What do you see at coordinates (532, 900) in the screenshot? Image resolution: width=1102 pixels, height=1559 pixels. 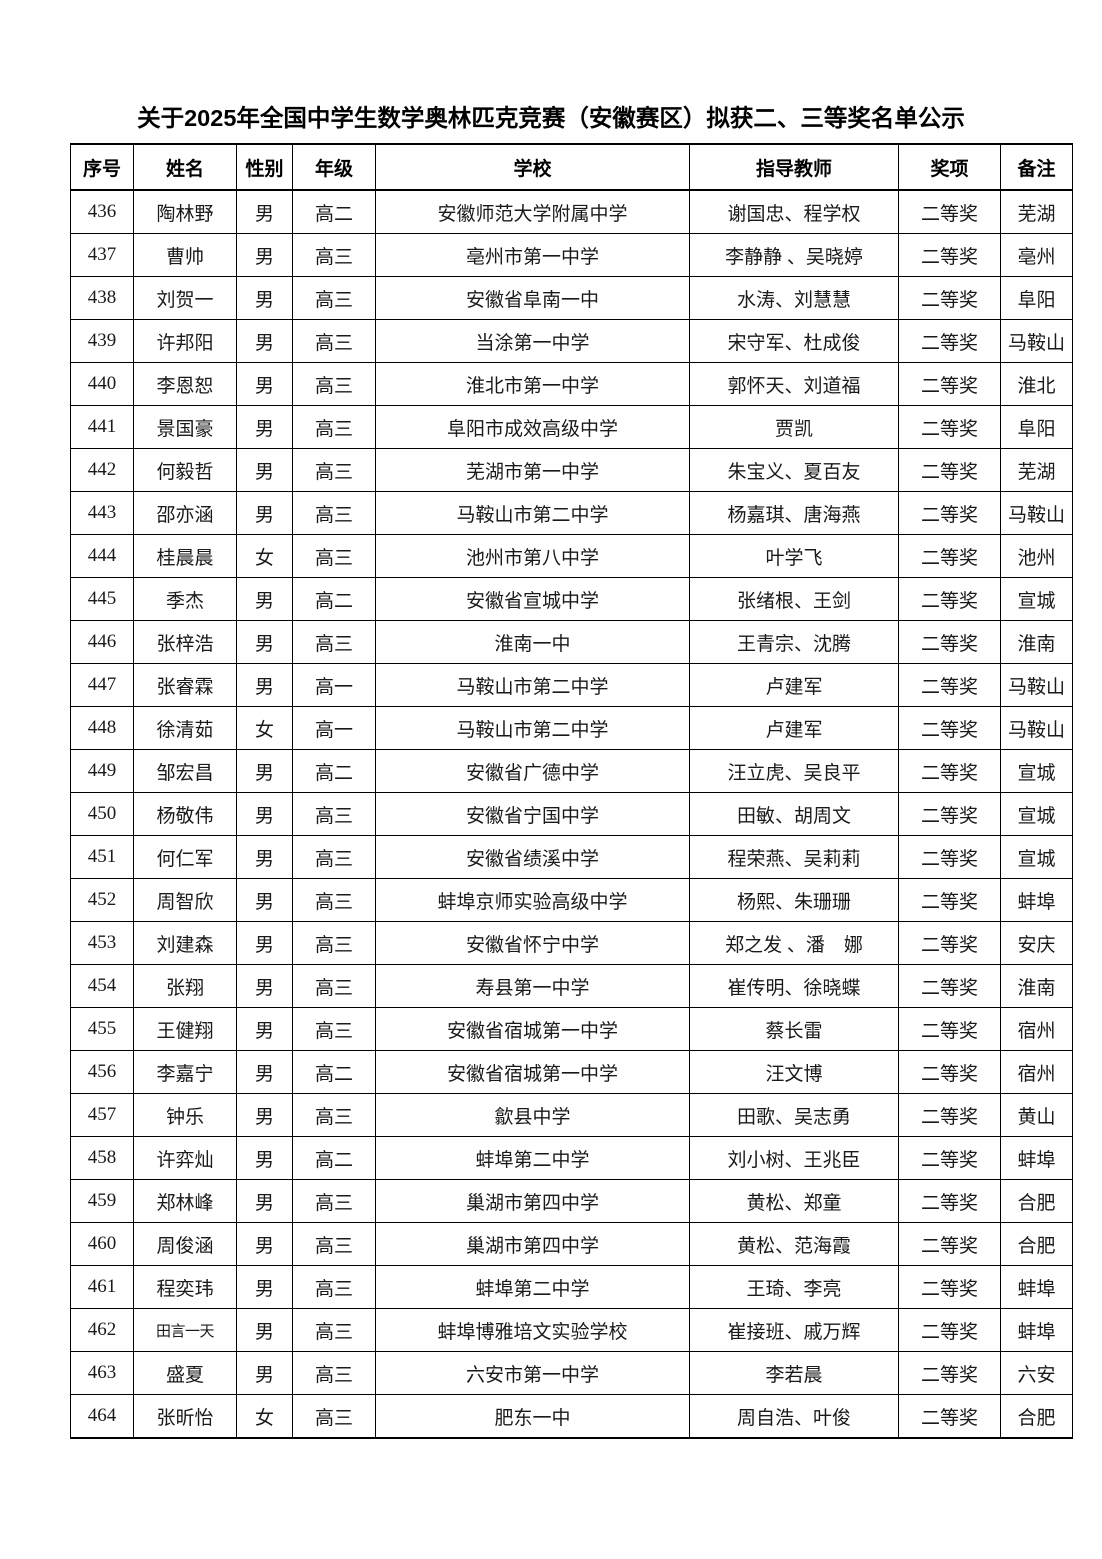 I see `cell-school: 蚌埠京师实验高级中学` at bounding box center [532, 900].